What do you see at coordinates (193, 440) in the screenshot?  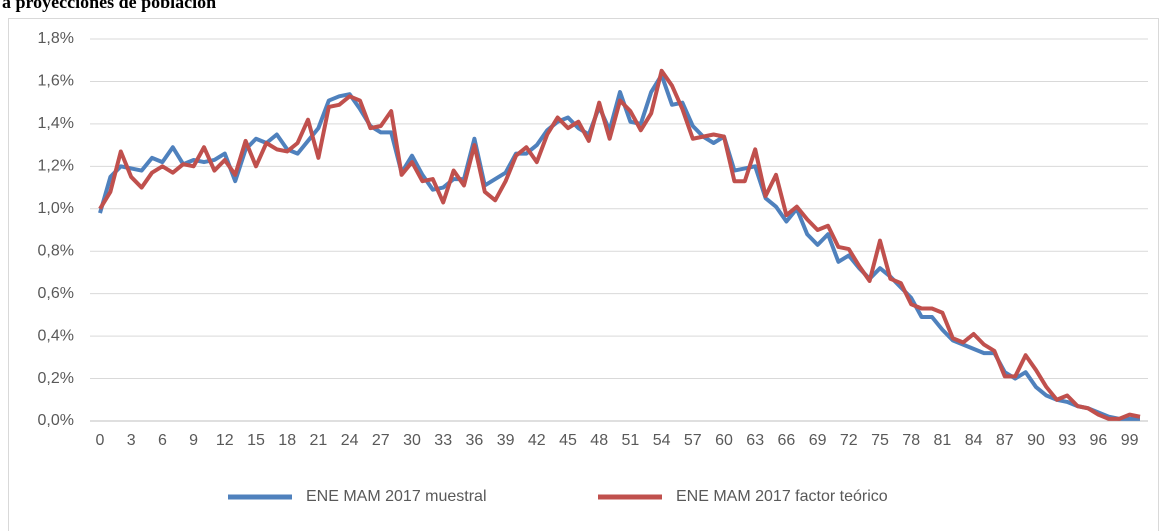 I see `x-tick-label: 9` at bounding box center [193, 440].